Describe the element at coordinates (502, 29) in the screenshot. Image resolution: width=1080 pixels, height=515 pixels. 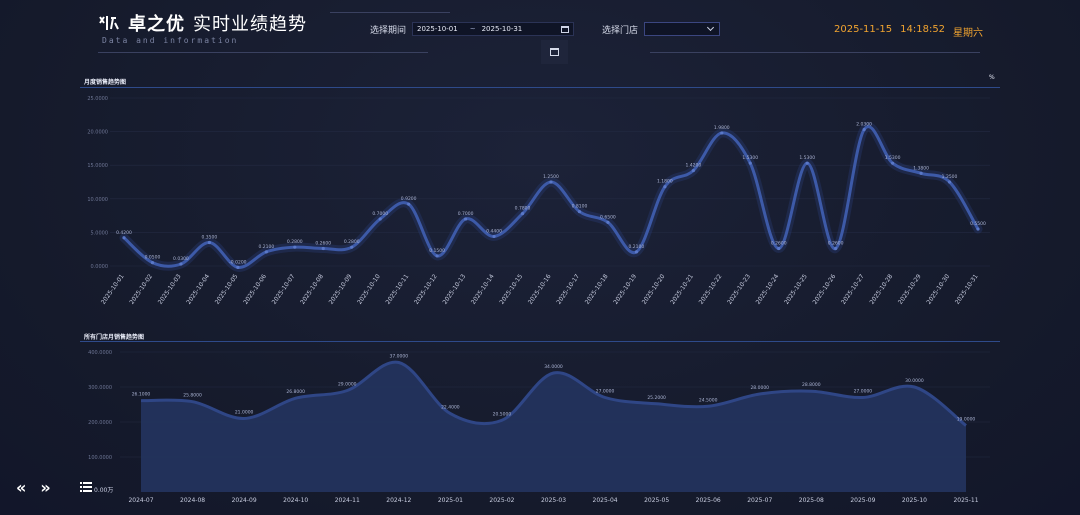
I see `date-end: 2025-10-31` at that location.